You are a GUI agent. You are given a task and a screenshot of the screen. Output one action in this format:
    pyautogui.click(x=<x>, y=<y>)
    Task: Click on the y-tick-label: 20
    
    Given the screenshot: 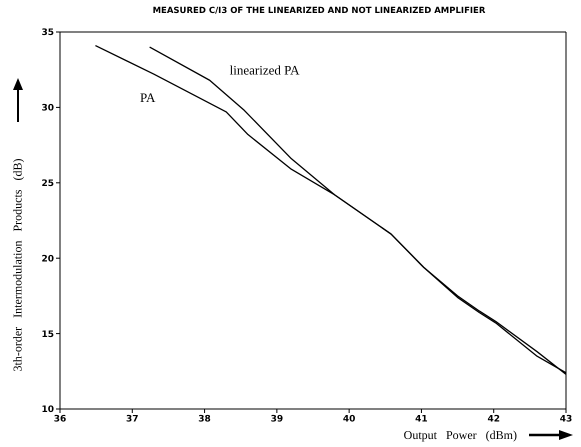 What is the action you would take?
    pyautogui.click(x=47, y=259)
    